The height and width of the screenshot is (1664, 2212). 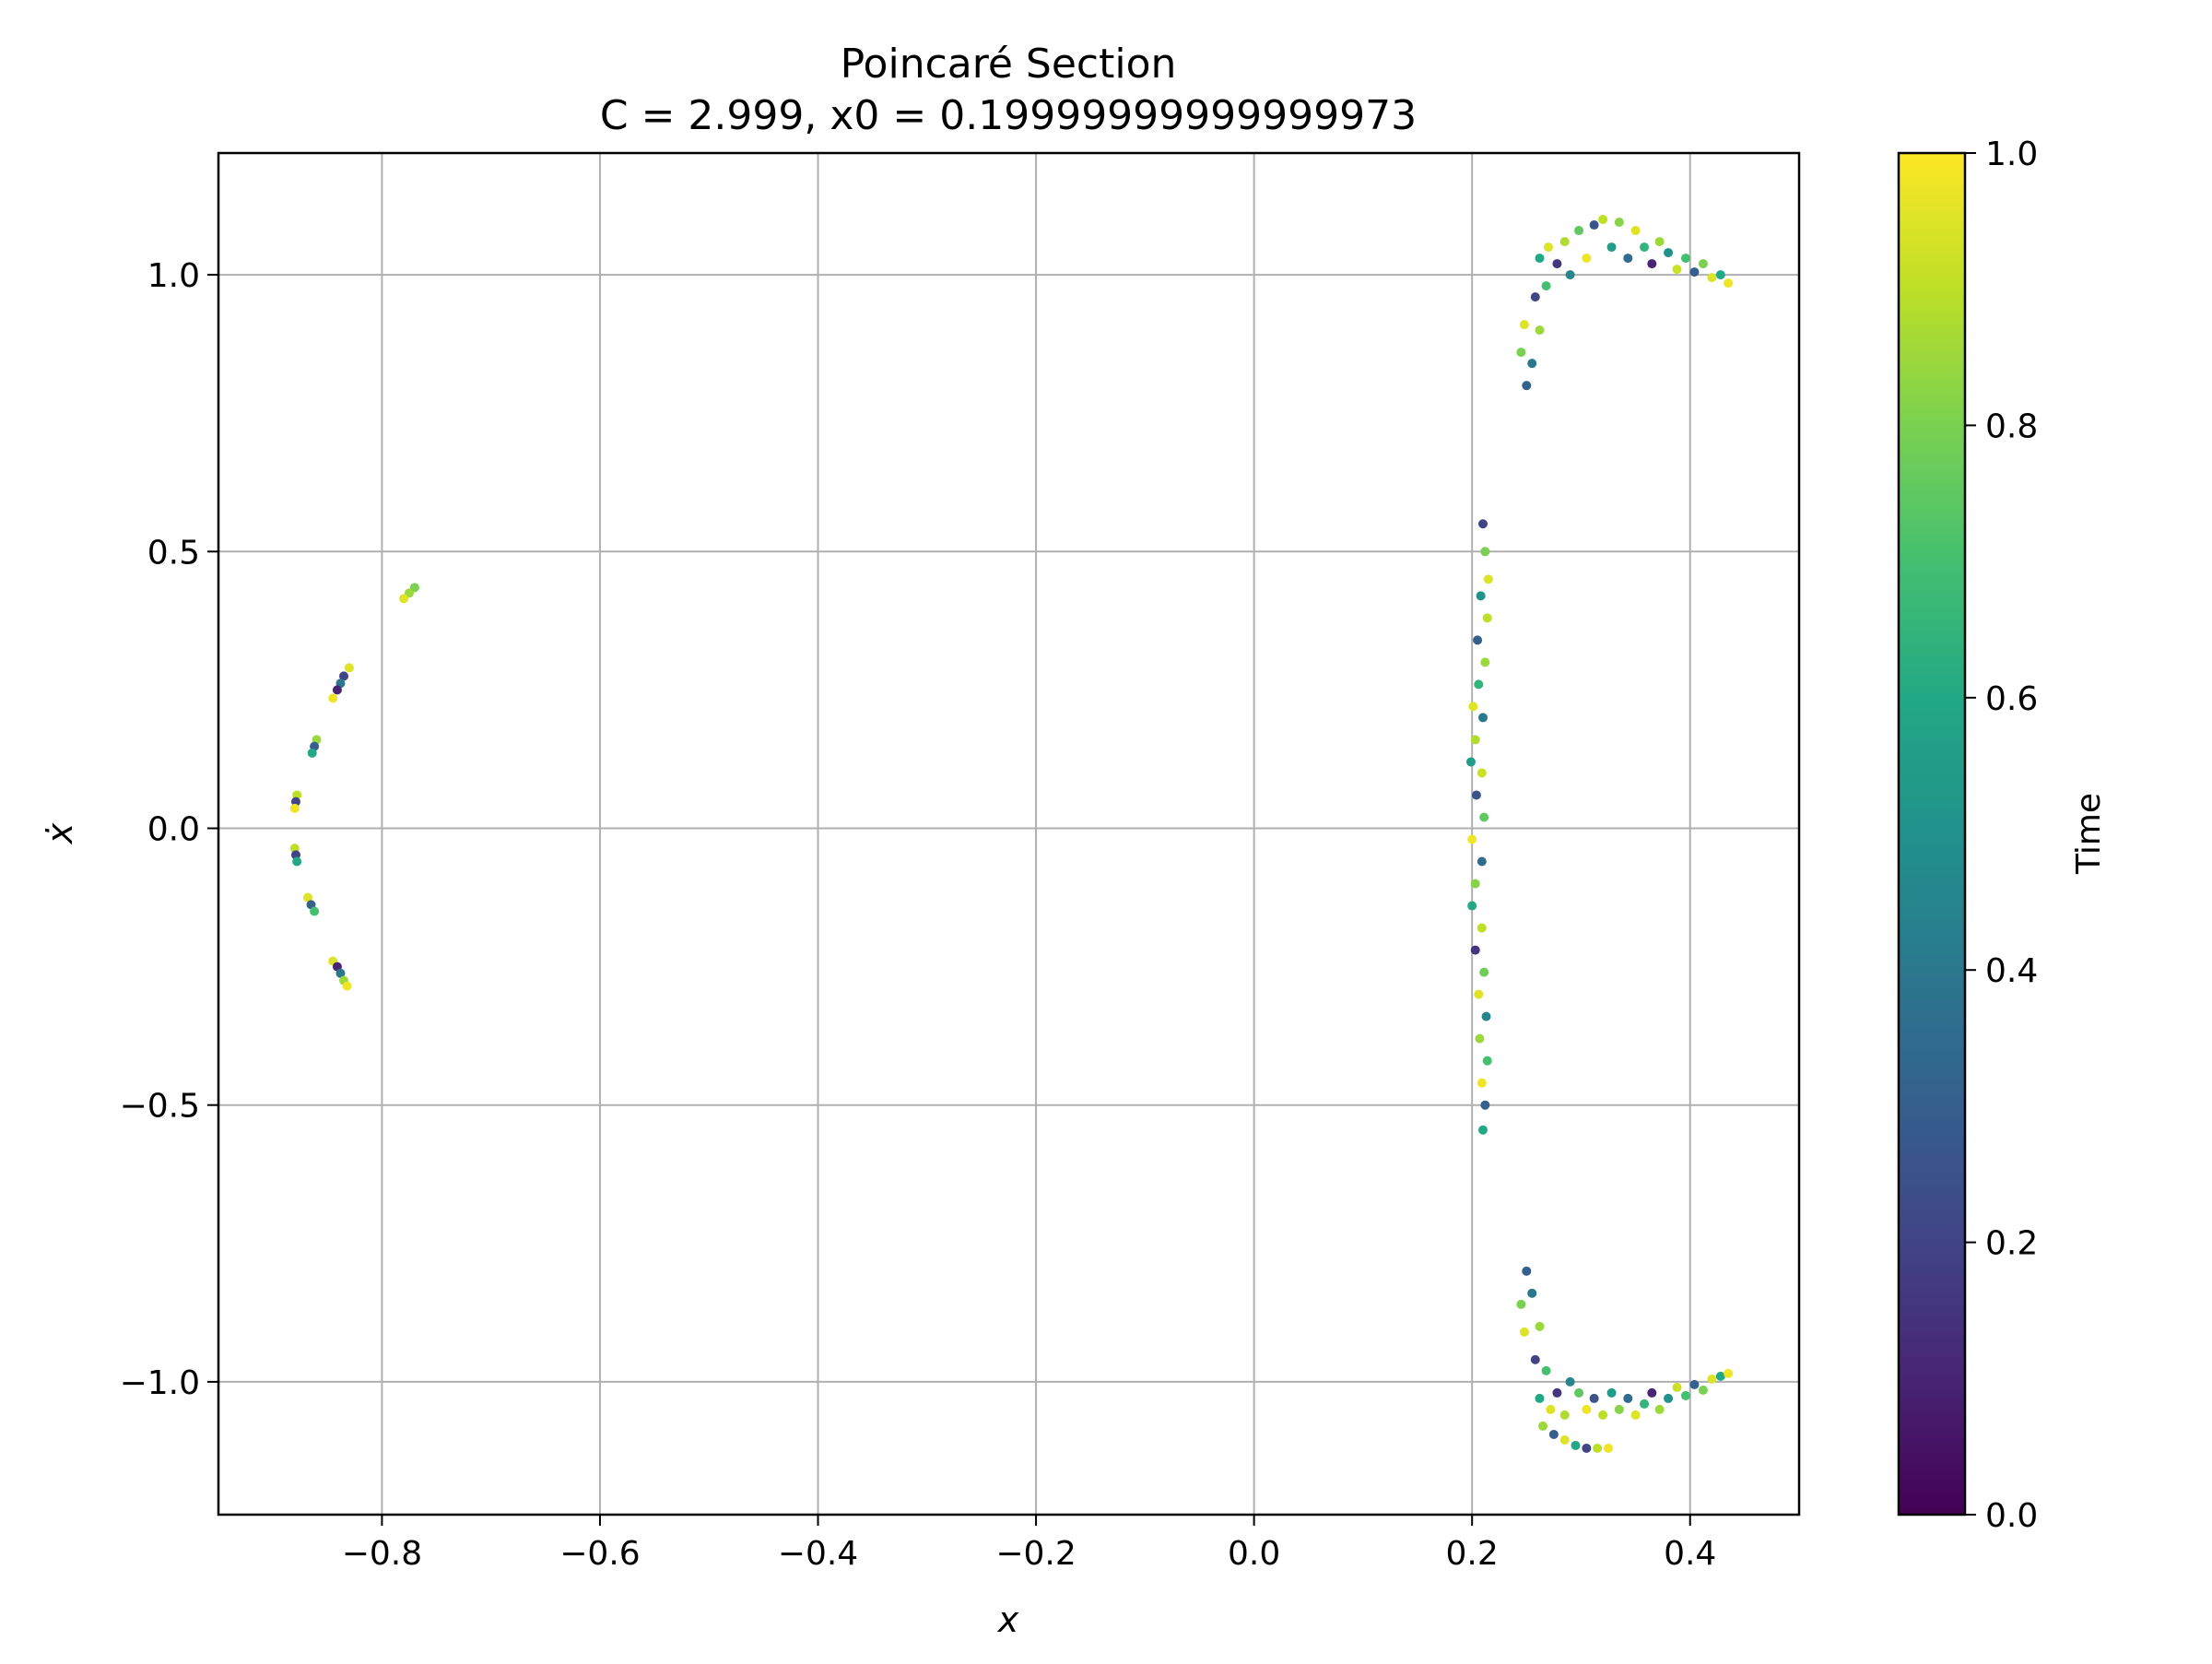 What do you see at coordinates (2089, 834) in the screenshot?
I see `colorbar-label: Time` at bounding box center [2089, 834].